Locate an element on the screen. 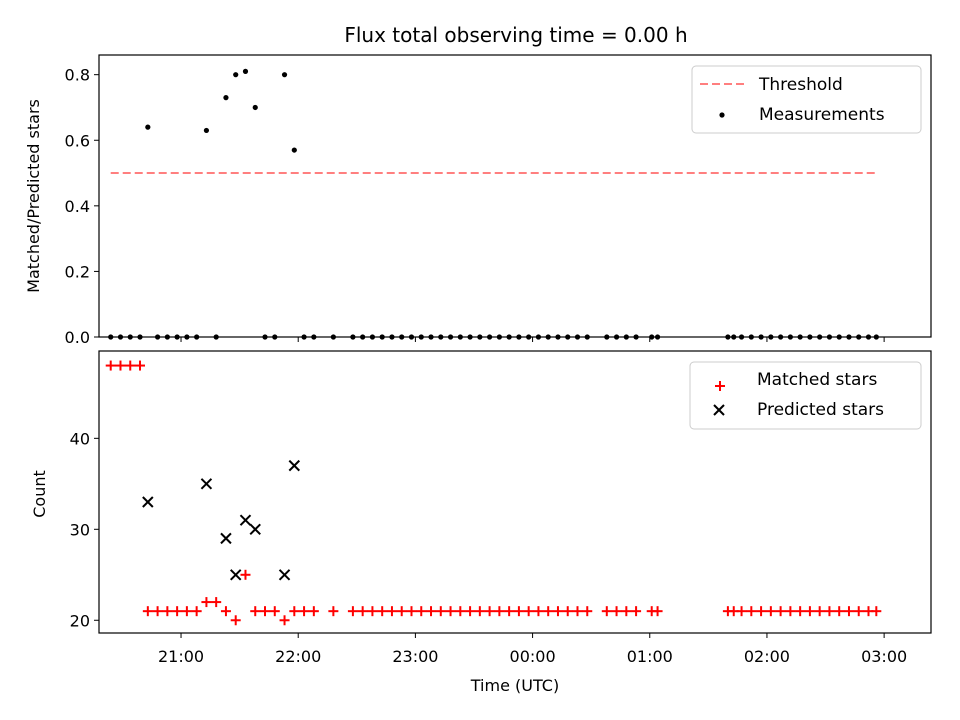 The width and height of the screenshot is (960, 720). ratio-legend-box is located at coordinates (806, 99).